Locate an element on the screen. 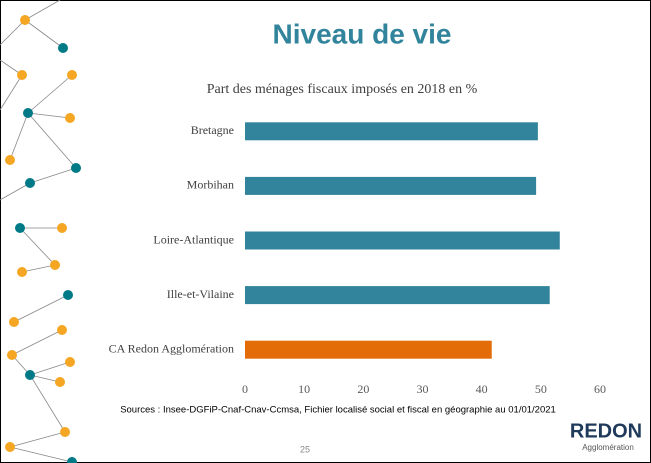  y-tick-label: CA Redon Agglomération is located at coordinates (171, 348).